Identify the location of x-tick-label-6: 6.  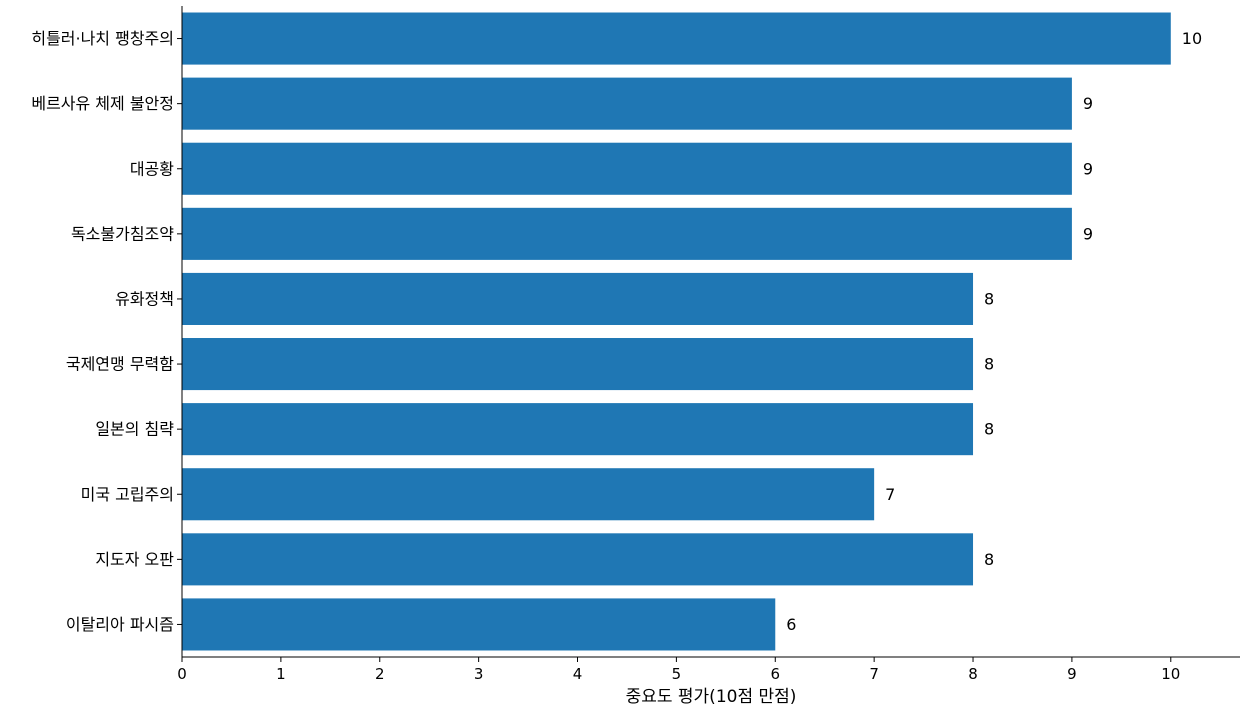
(775, 674).